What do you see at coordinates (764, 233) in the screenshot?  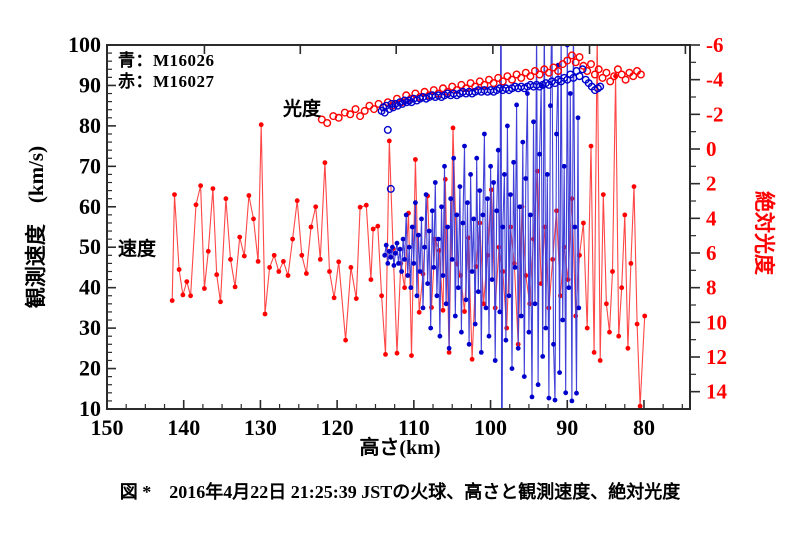 I see `y-axis-title-right: 絶対光度` at bounding box center [764, 233].